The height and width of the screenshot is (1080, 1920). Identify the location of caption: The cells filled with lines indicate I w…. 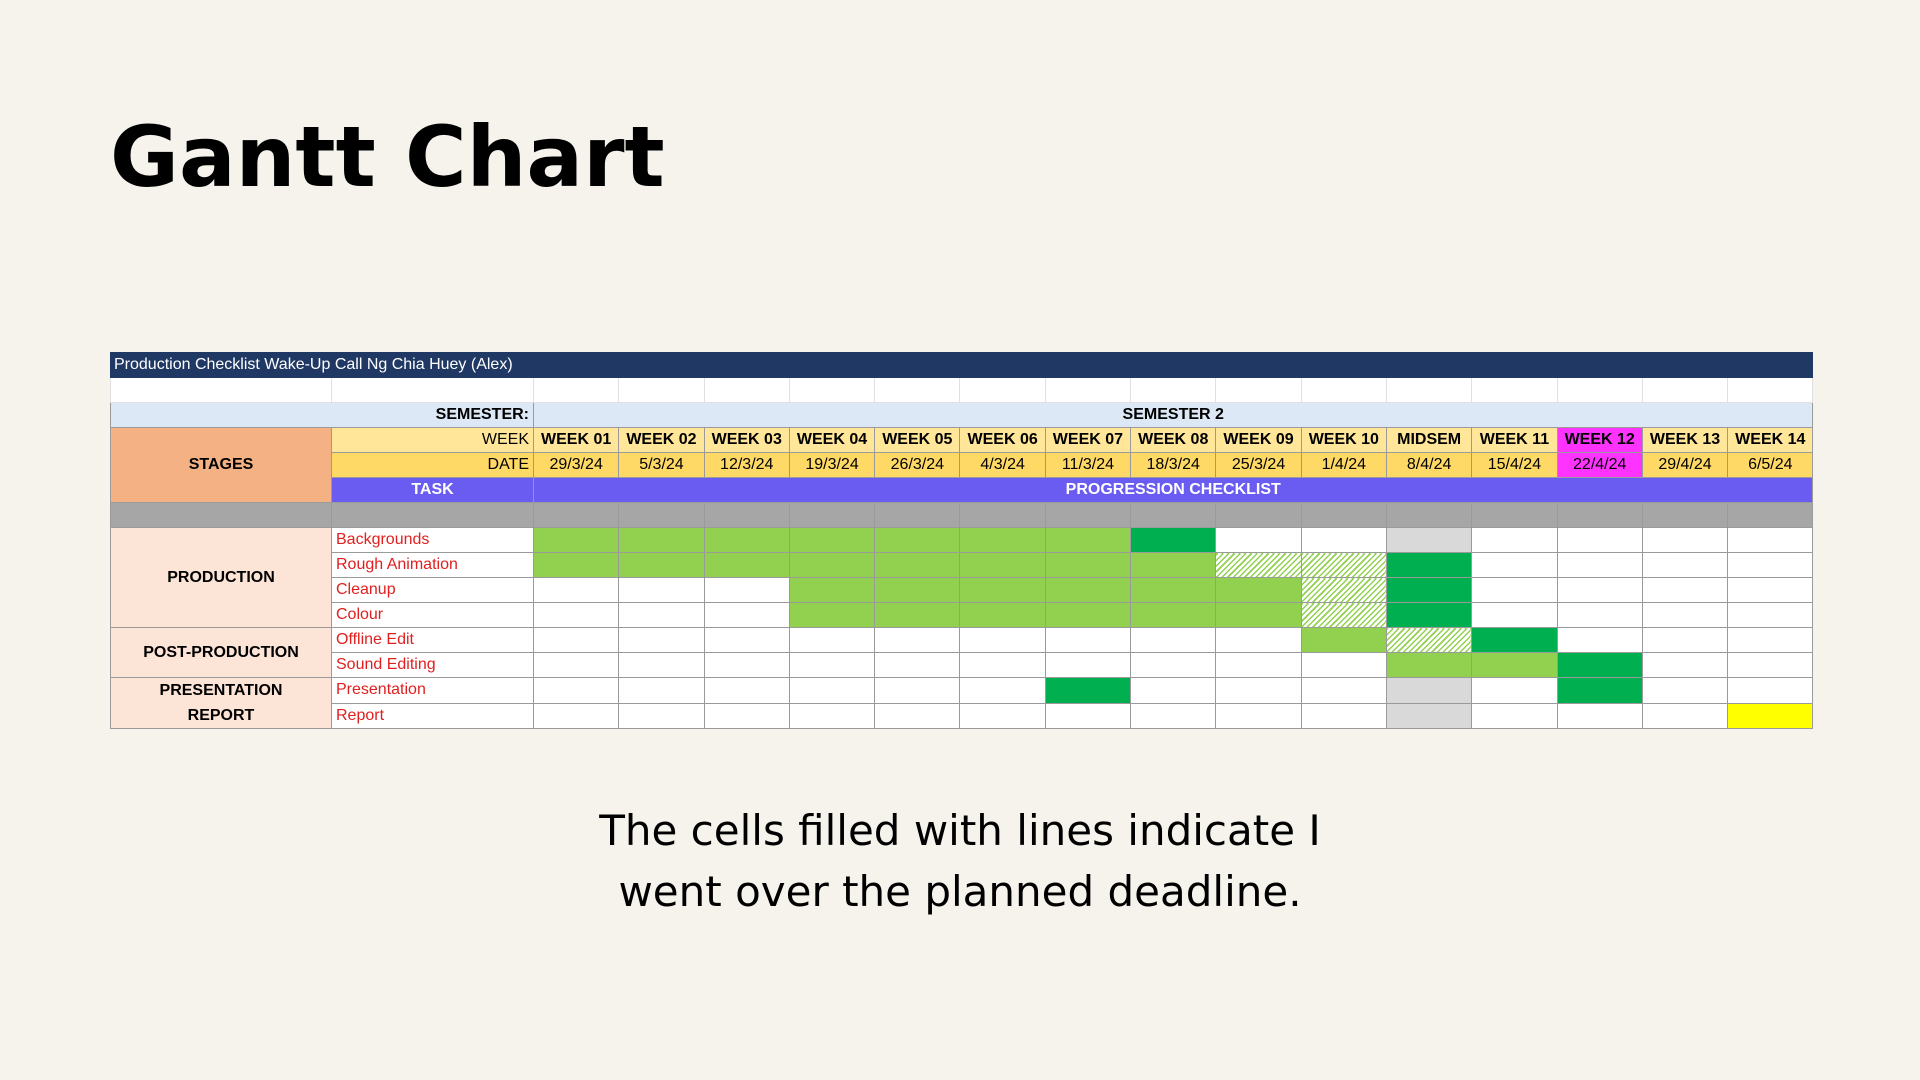
(960, 861).